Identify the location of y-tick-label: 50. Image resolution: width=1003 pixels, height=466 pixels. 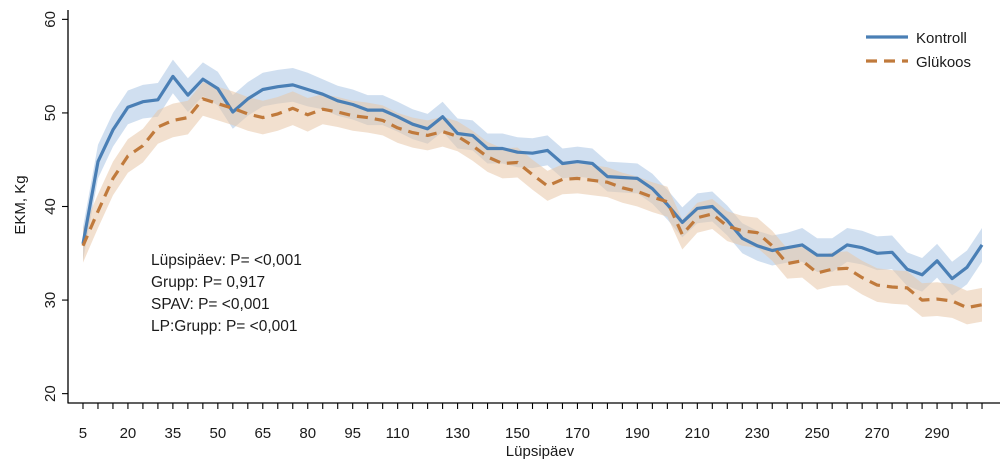
(50, 113).